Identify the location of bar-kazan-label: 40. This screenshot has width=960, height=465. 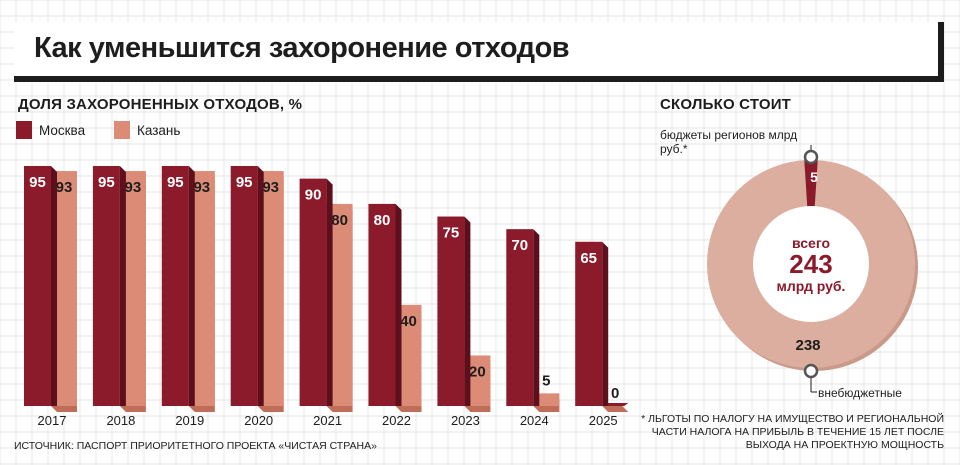
(408, 321).